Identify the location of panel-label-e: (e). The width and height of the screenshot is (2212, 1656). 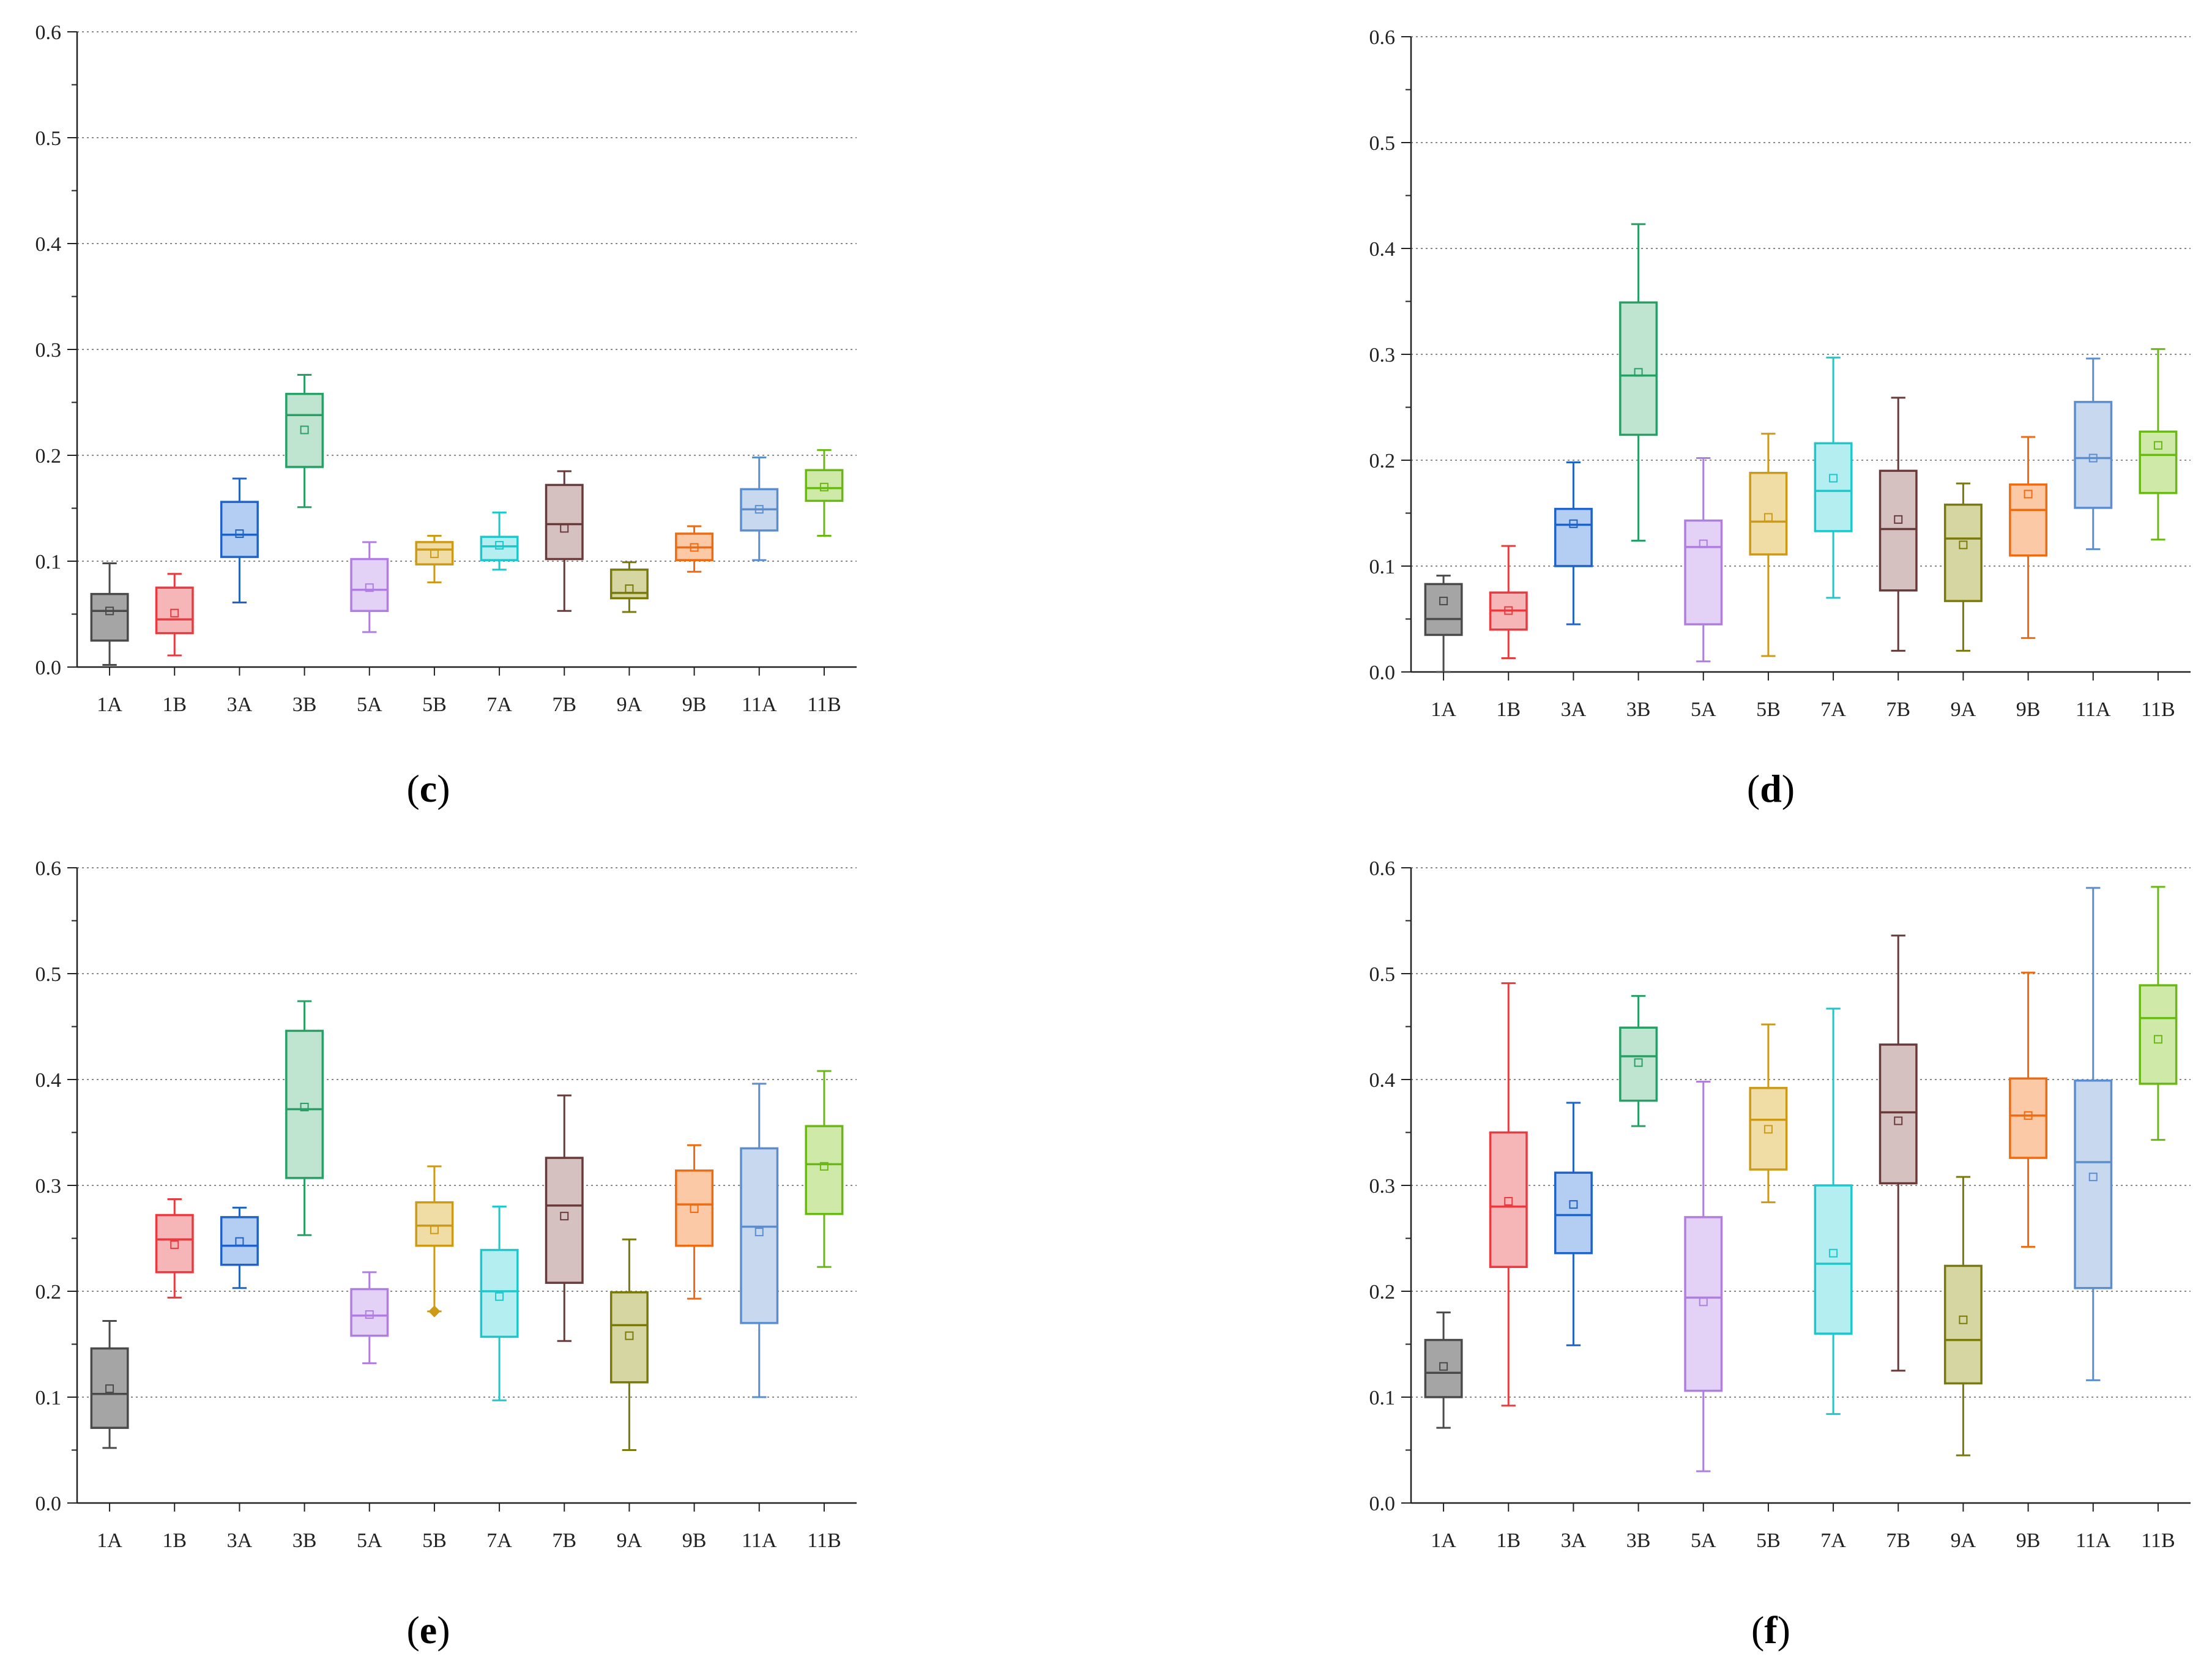
(428, 1630).